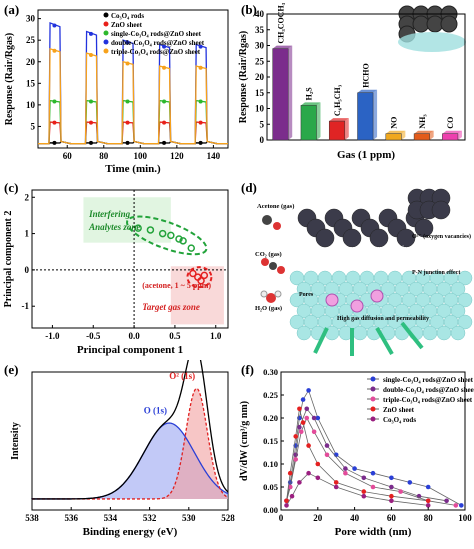 The height and width of the screenshot is (549, 474). I want to click on x-axis-title: Binding energy (eV), so click(130, 532).